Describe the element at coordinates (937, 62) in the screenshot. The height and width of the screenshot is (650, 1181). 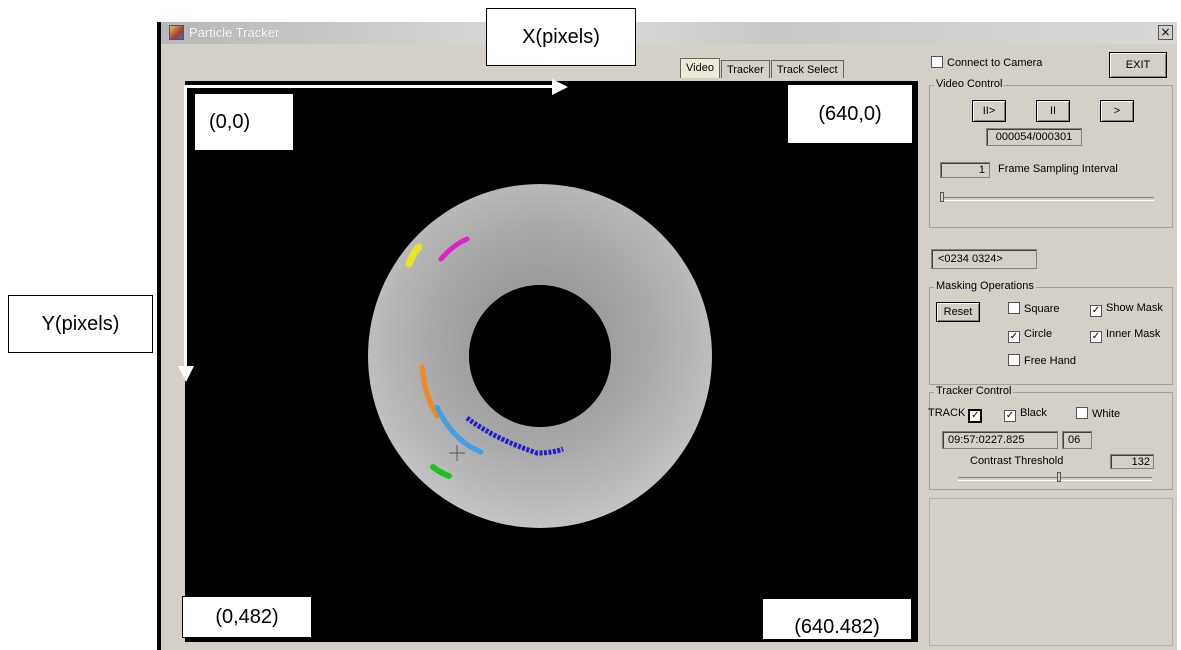
I see `connect-camera-box` at that location.